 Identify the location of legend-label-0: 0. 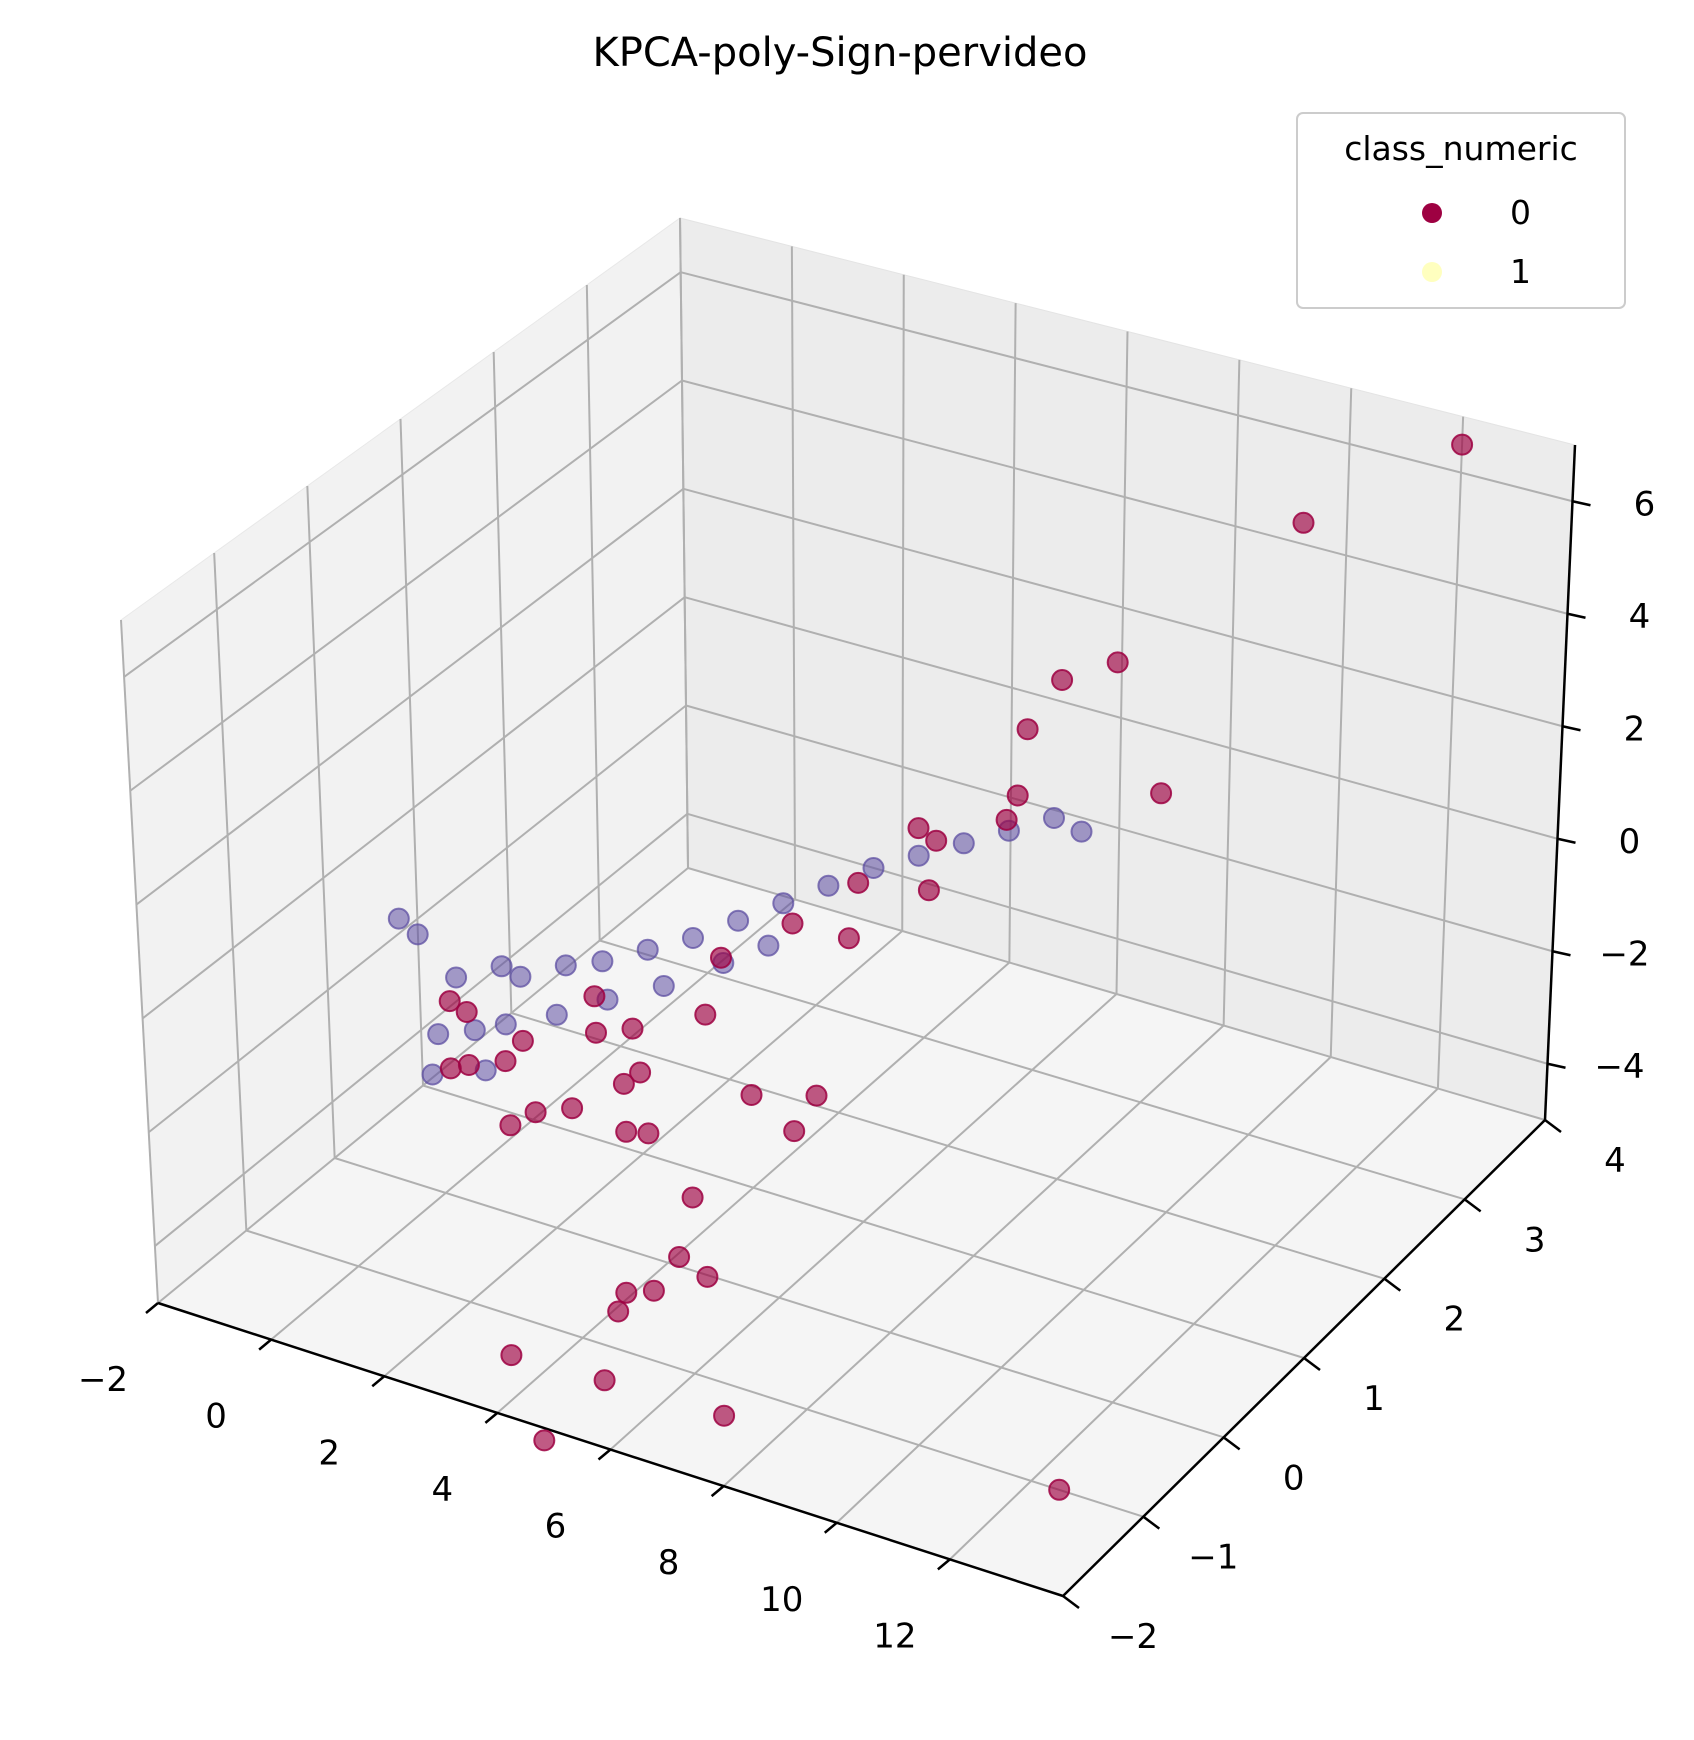
(1520, 212).